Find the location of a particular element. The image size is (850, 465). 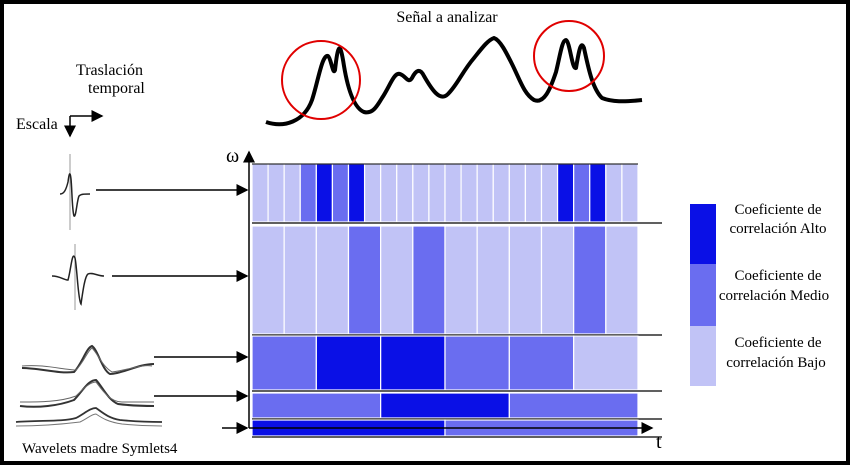

legend-high-line1: Coeficiente de is located at coordinates (777, 210).